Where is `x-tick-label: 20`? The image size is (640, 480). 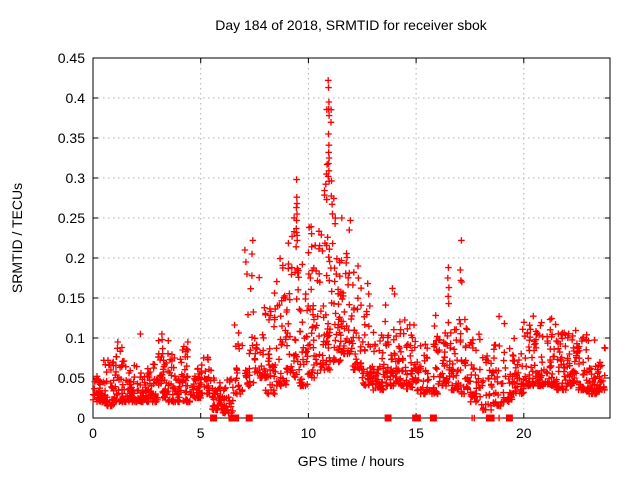
x-tick-label: 20 is located at coordinates (524, 433).